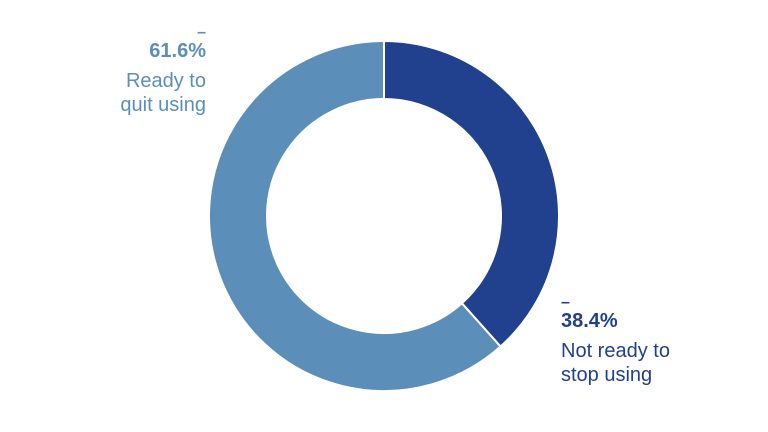 This screenshot has height=432, width=768. What do you see at coordinates (607, 375) in the screenshot?
I see `label-text-line-2: stop using` at bounding box center [607, 375].